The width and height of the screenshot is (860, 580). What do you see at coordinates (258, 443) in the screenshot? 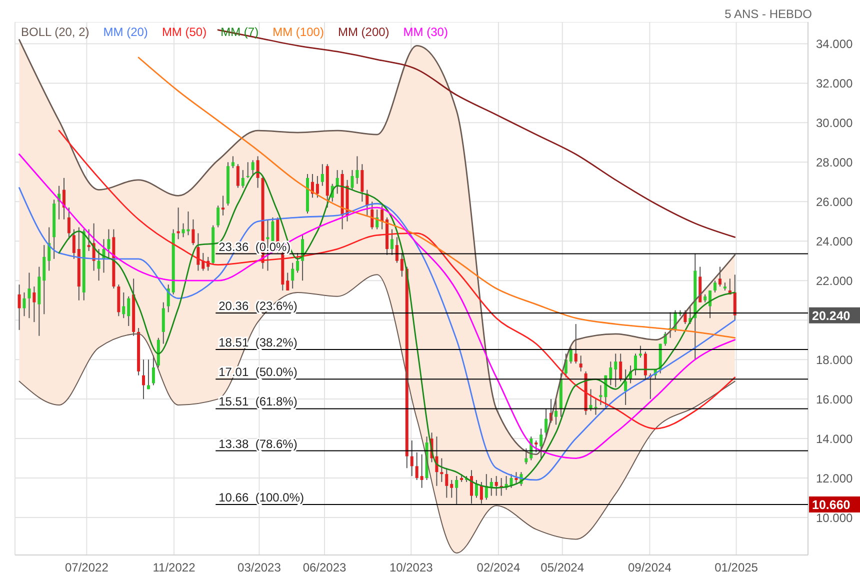
I see `ref-line-label: 13.38 (78.6%)` at bounding box center [258, 443].